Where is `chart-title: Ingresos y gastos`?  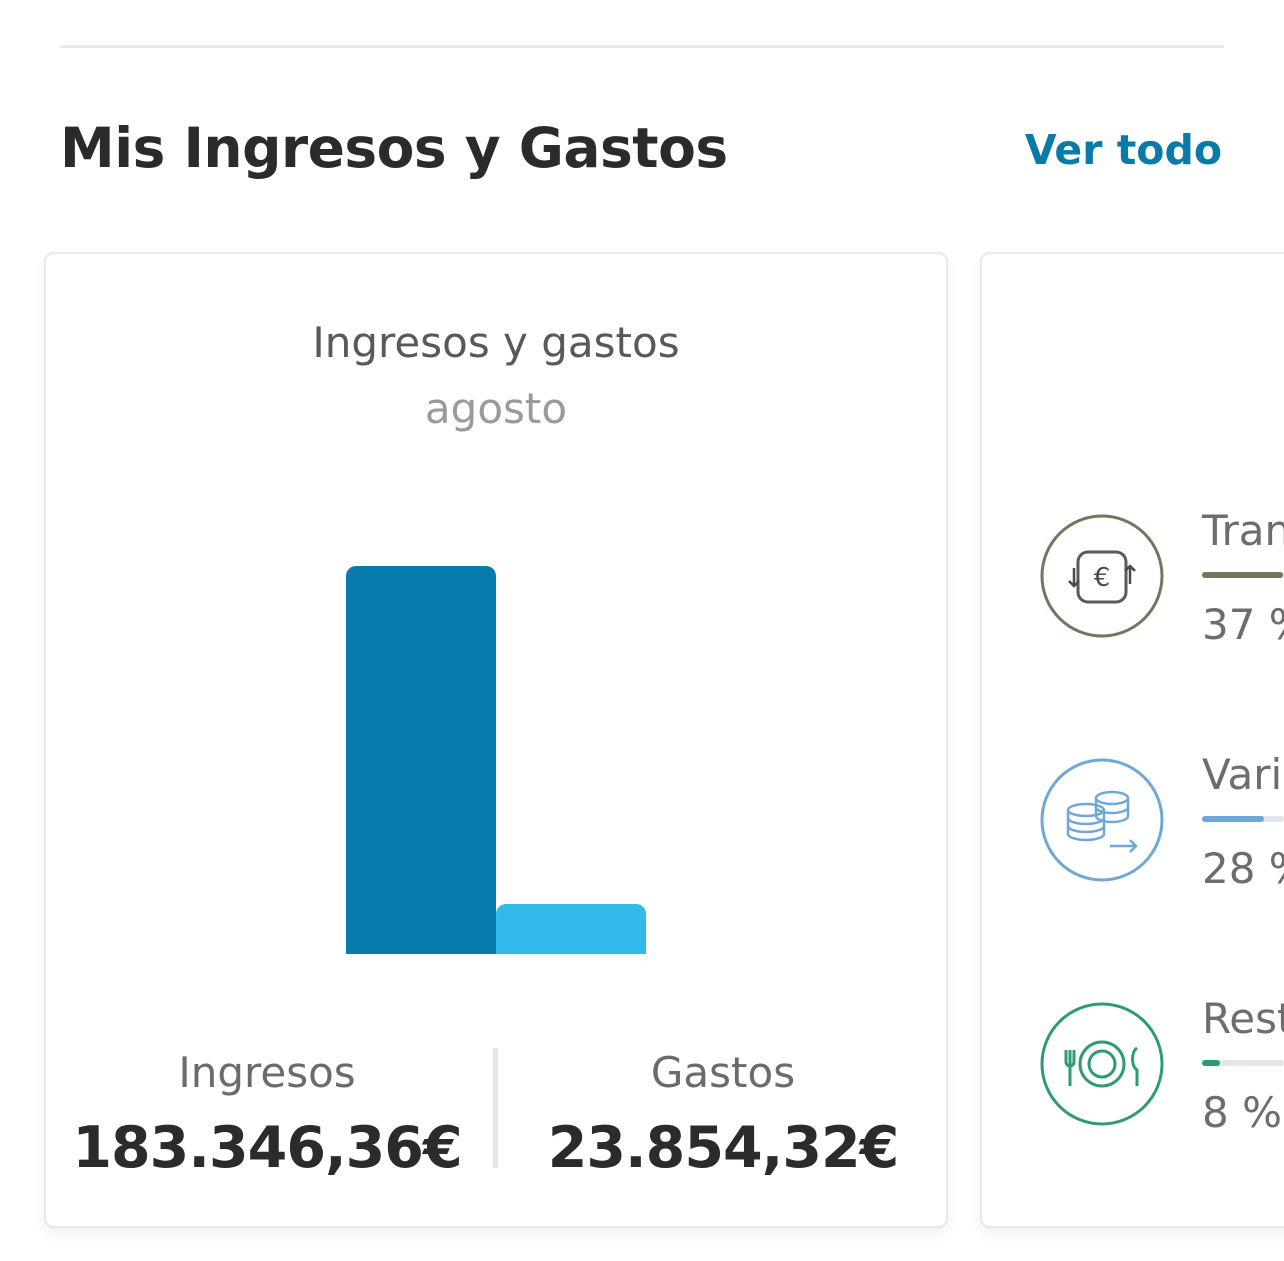
chart-title: Ingresos y gastos is located at coordinates (496, 342).